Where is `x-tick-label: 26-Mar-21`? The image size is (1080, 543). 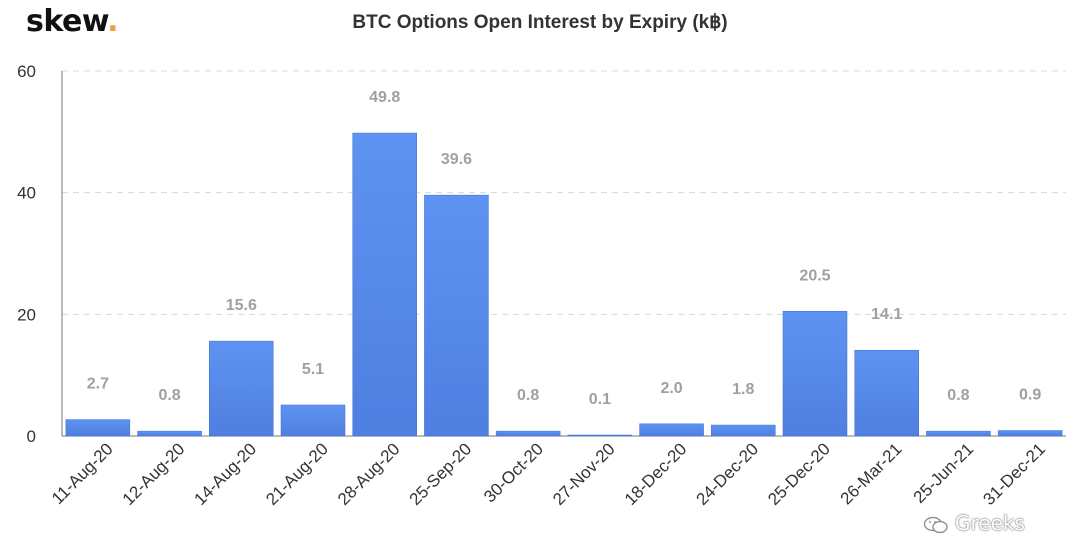 x-tick-label: 26-Mar-21 is located at coordinates (871, 473).